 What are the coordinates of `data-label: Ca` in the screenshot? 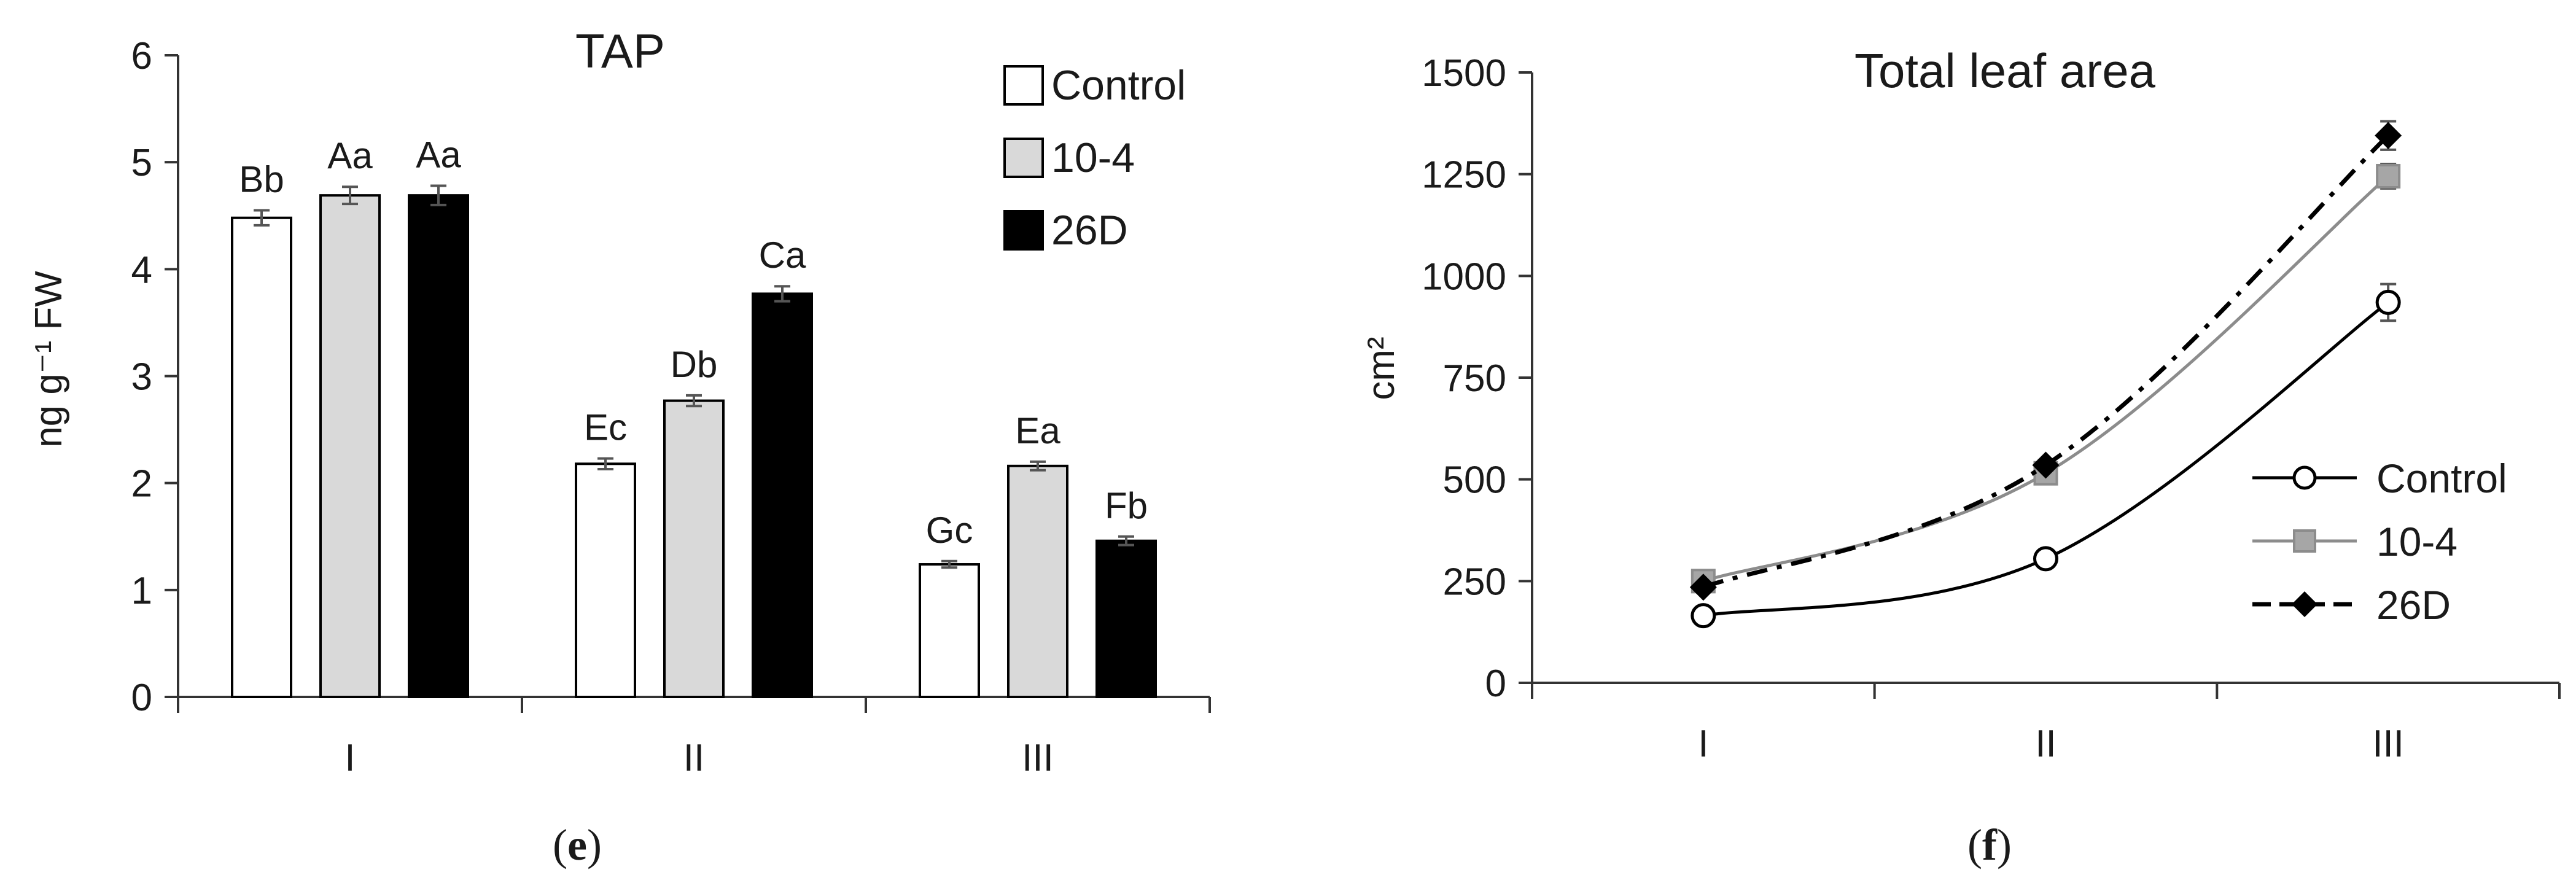 It's located at (782, 255).